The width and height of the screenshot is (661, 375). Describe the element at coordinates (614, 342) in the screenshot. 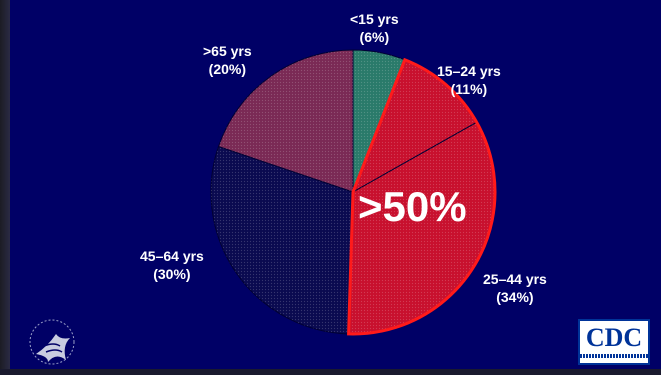

I see `cdc-logo: CDC` at that location.